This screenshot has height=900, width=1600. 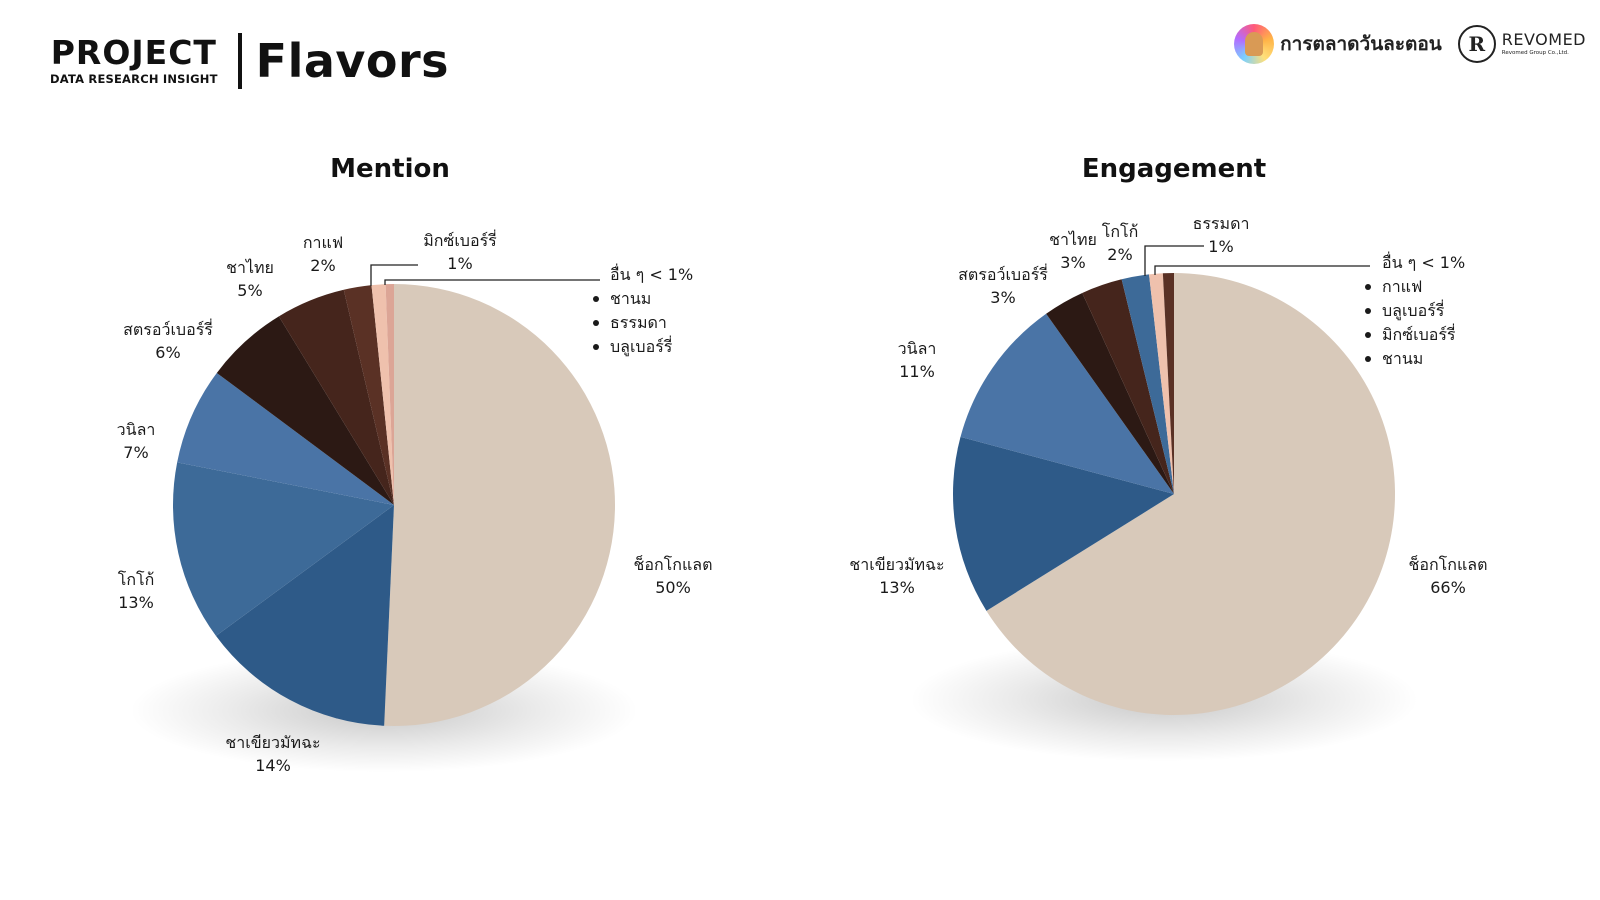 I want to click on slice-label: กาแฟ, so click(x=323, y=242).